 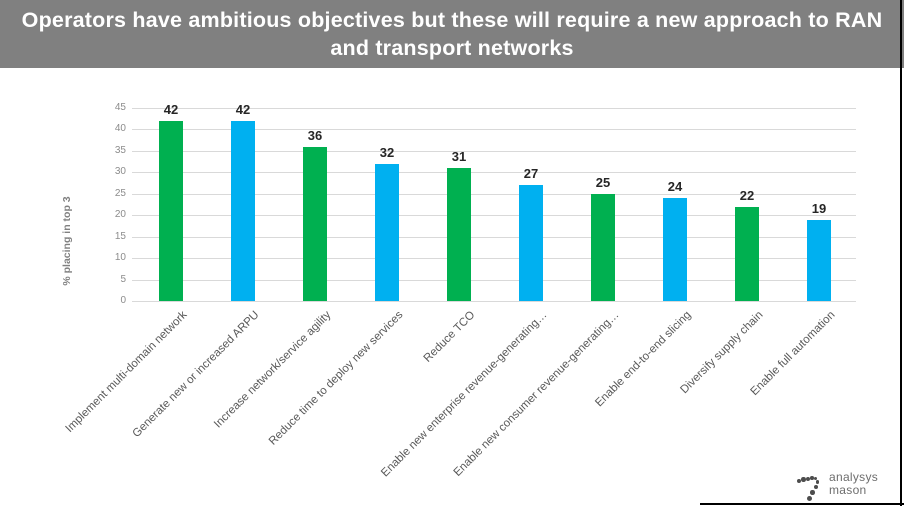 What do you see at coordinates (120, 150) in the screenshot?
I see `y-axis-tick-label: 35` at bounding box center [120, 150].